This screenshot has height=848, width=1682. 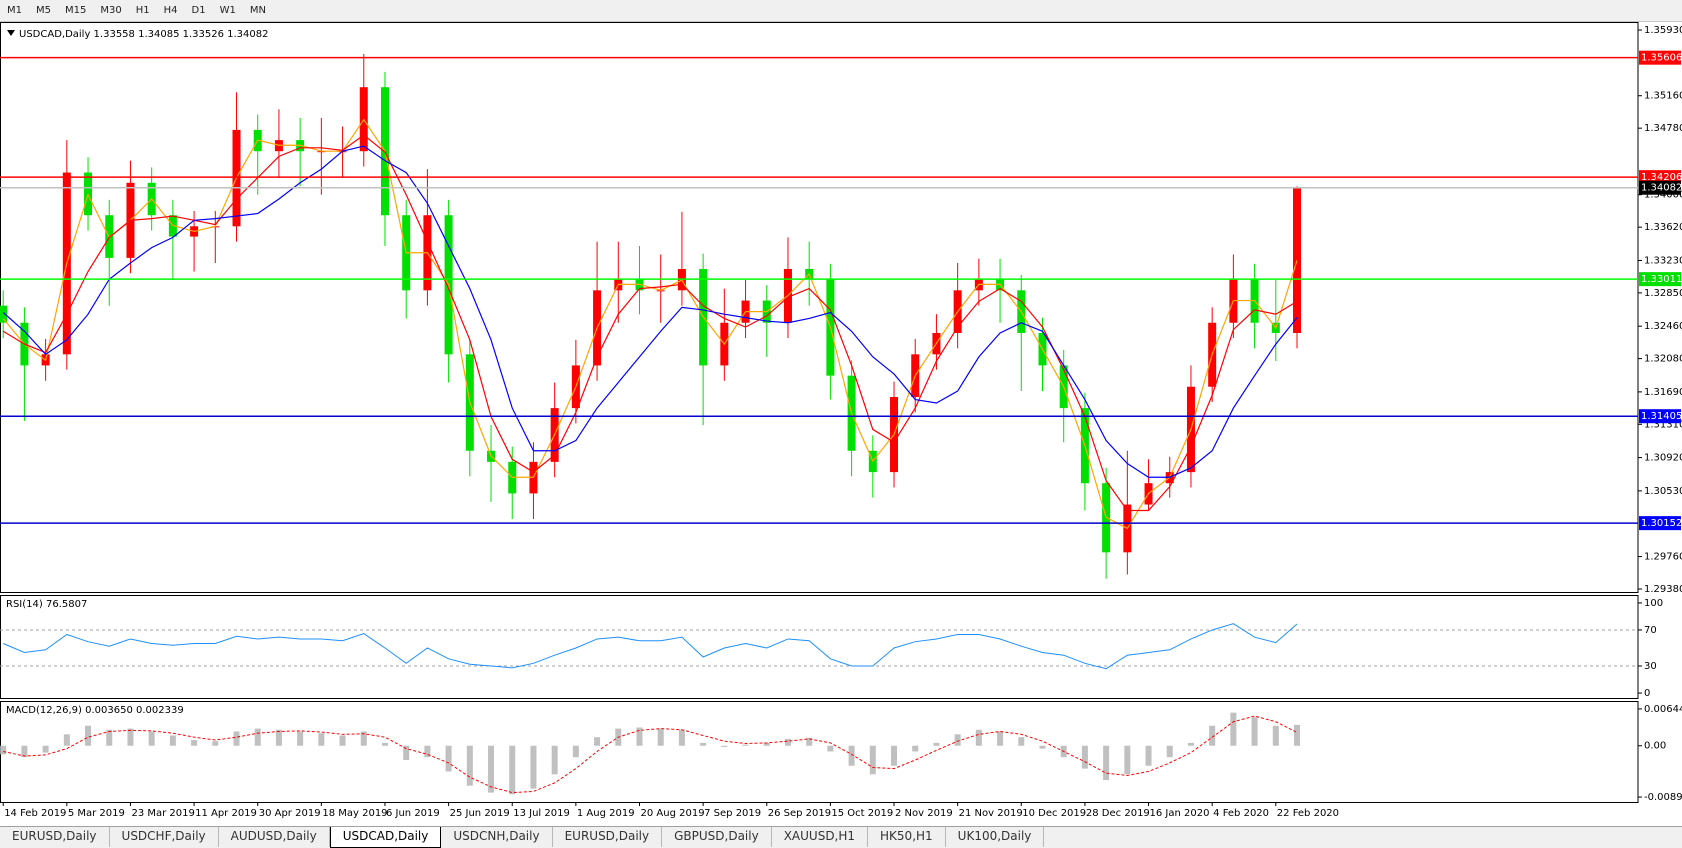 What do you see at coordinates (1663, 195) in the screenshot?
I see `y-tick-label: 1.34000` at bounding box center [1663, 195].